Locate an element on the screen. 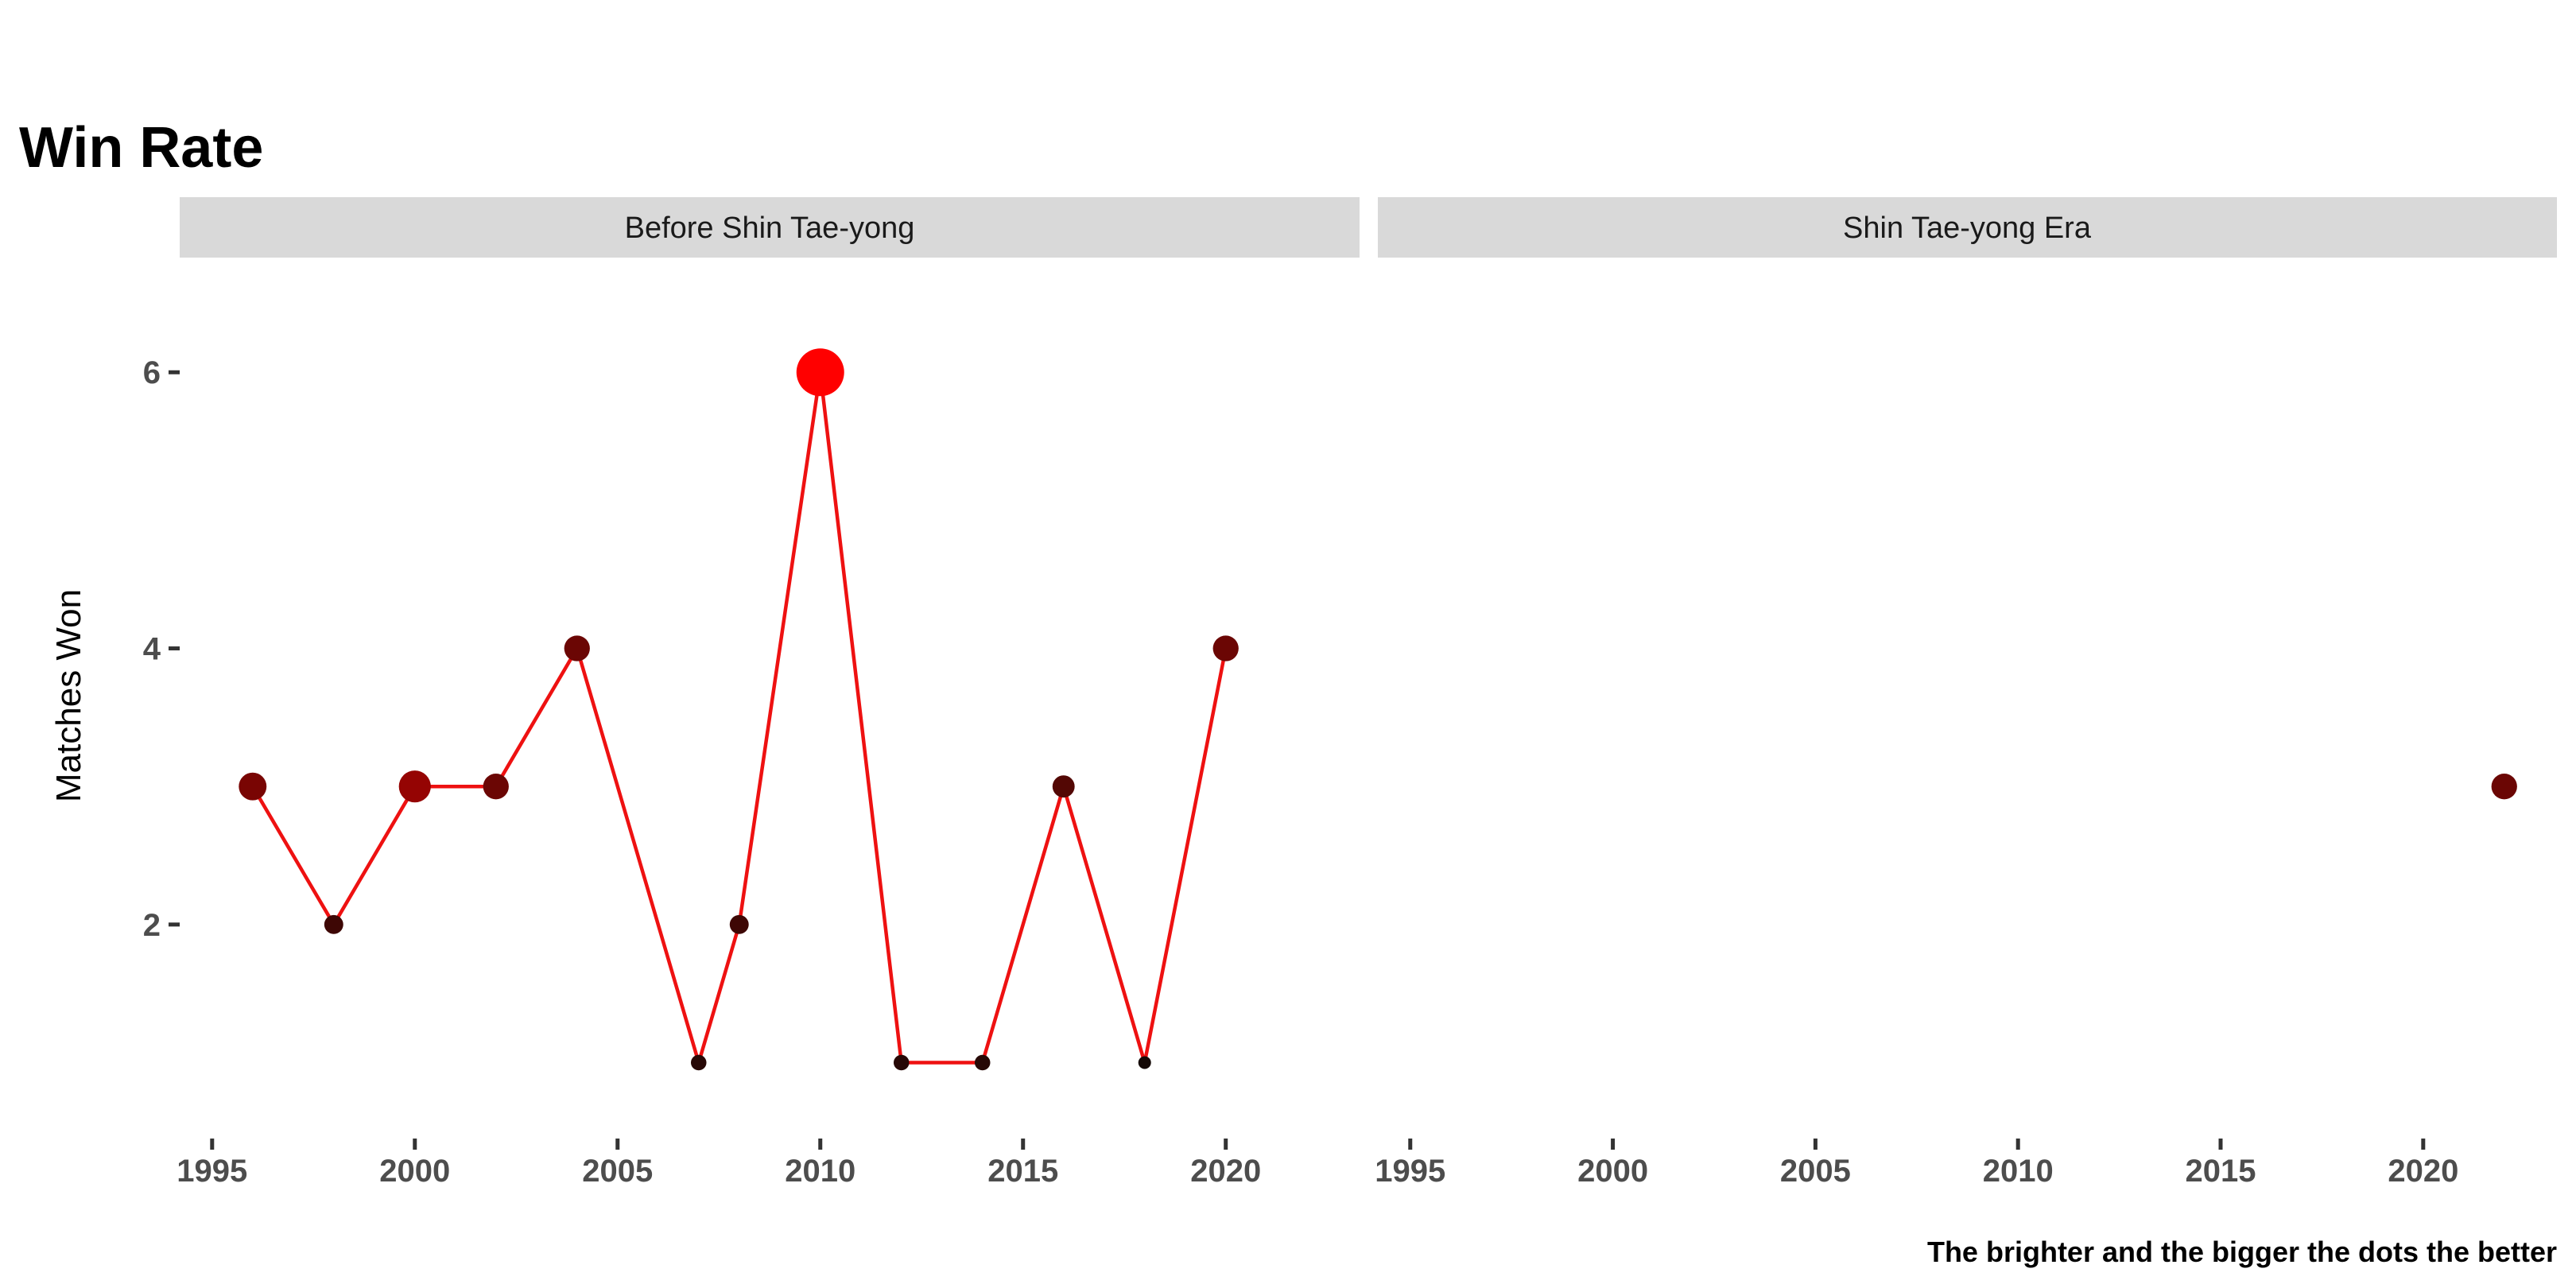 The height and width of the screenshot is (1288, 2576). chart-title: Win Rate is located at coordinates (141, 148).